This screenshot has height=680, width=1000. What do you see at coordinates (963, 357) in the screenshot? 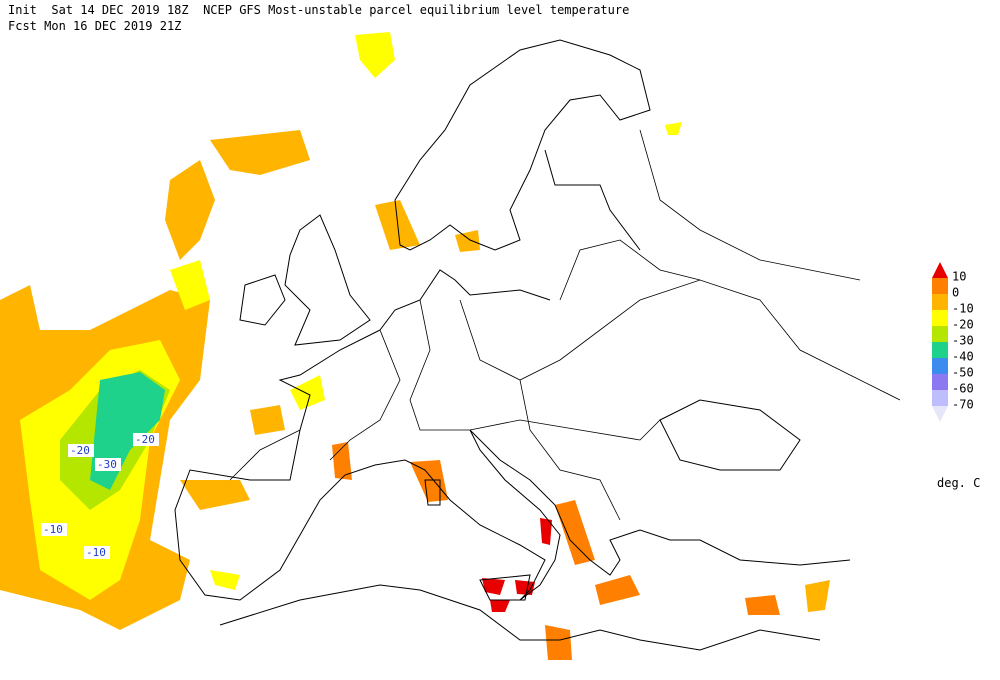
I see `colorbar-label: -40` at bounding box center [963, 357].